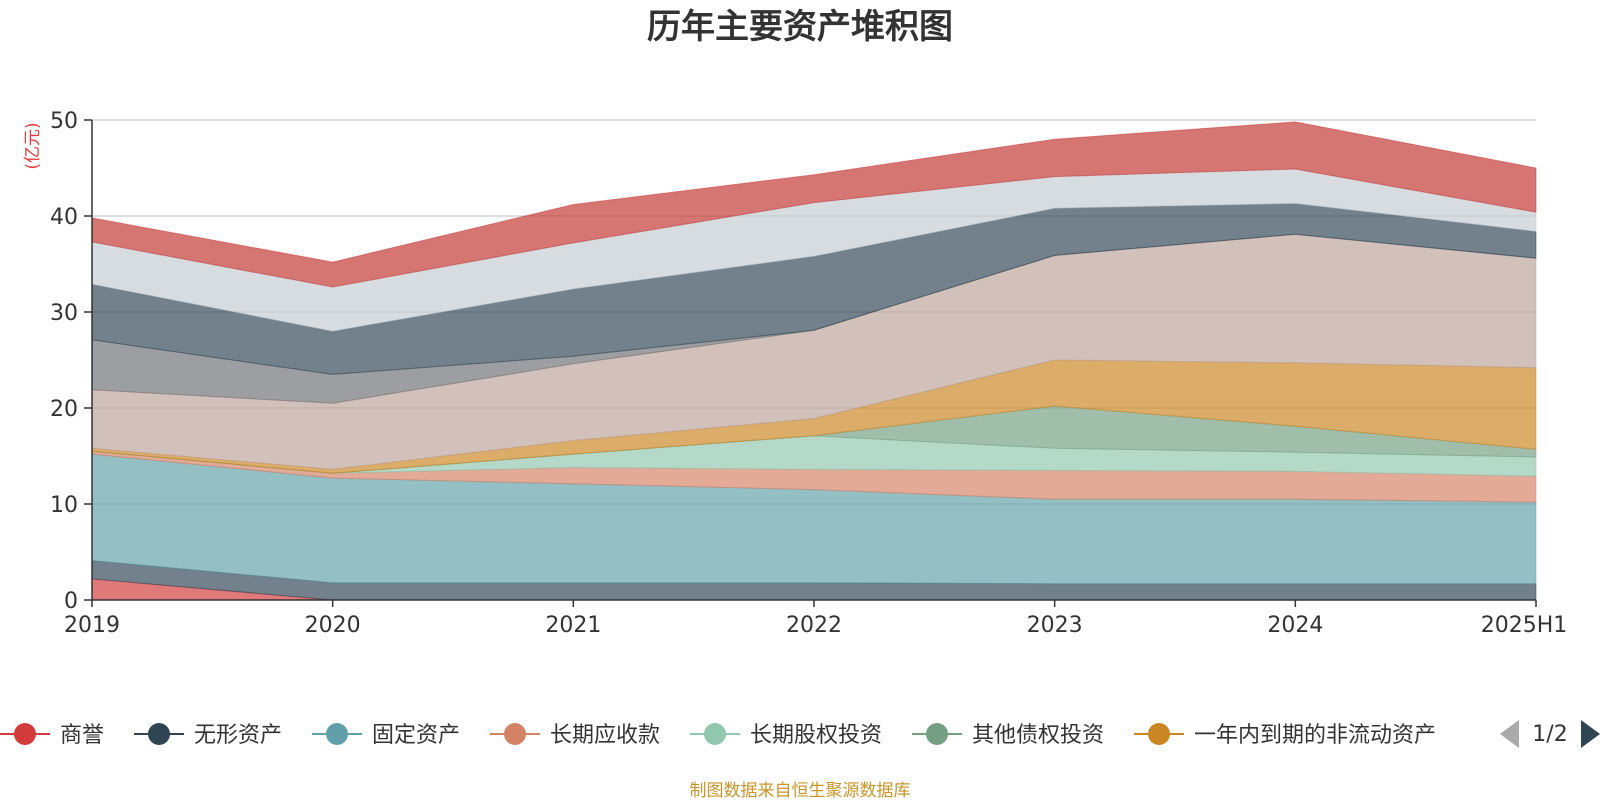  Describe the element at coordinates (1590, 734) in the screenshot. I see `legend-next-icon` at that location.